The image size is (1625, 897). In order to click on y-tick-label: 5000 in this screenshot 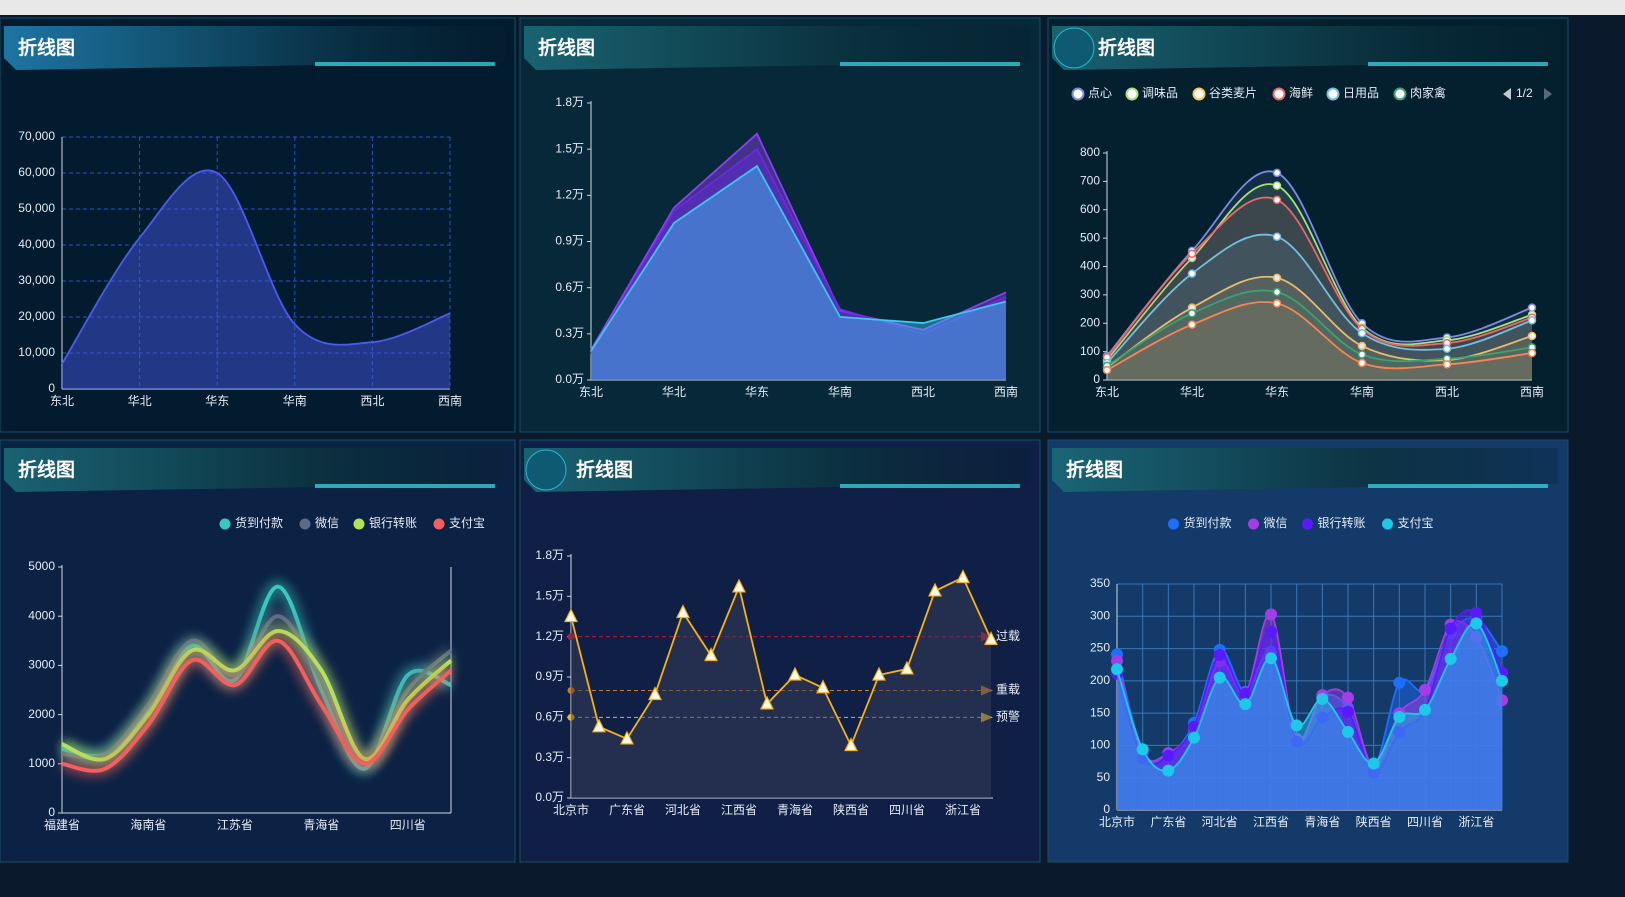, I will do `click(41, 566)`.